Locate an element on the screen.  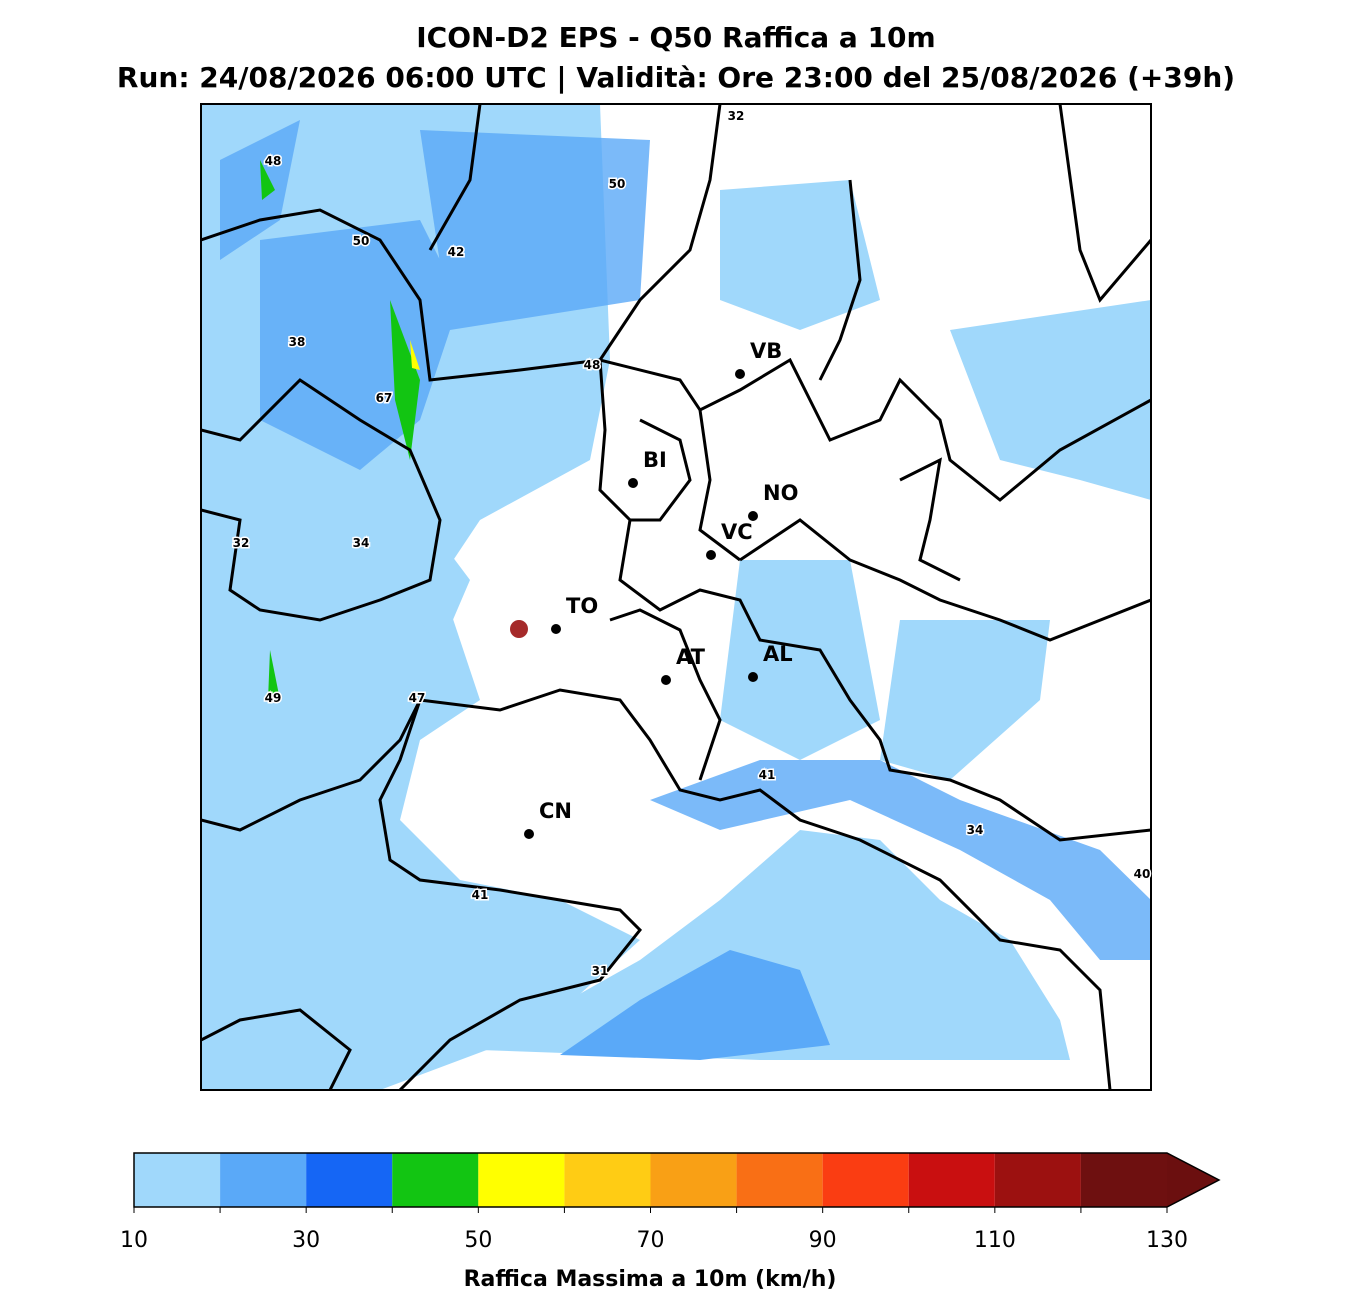
city-label: VC is located at coordinates (737, 532).